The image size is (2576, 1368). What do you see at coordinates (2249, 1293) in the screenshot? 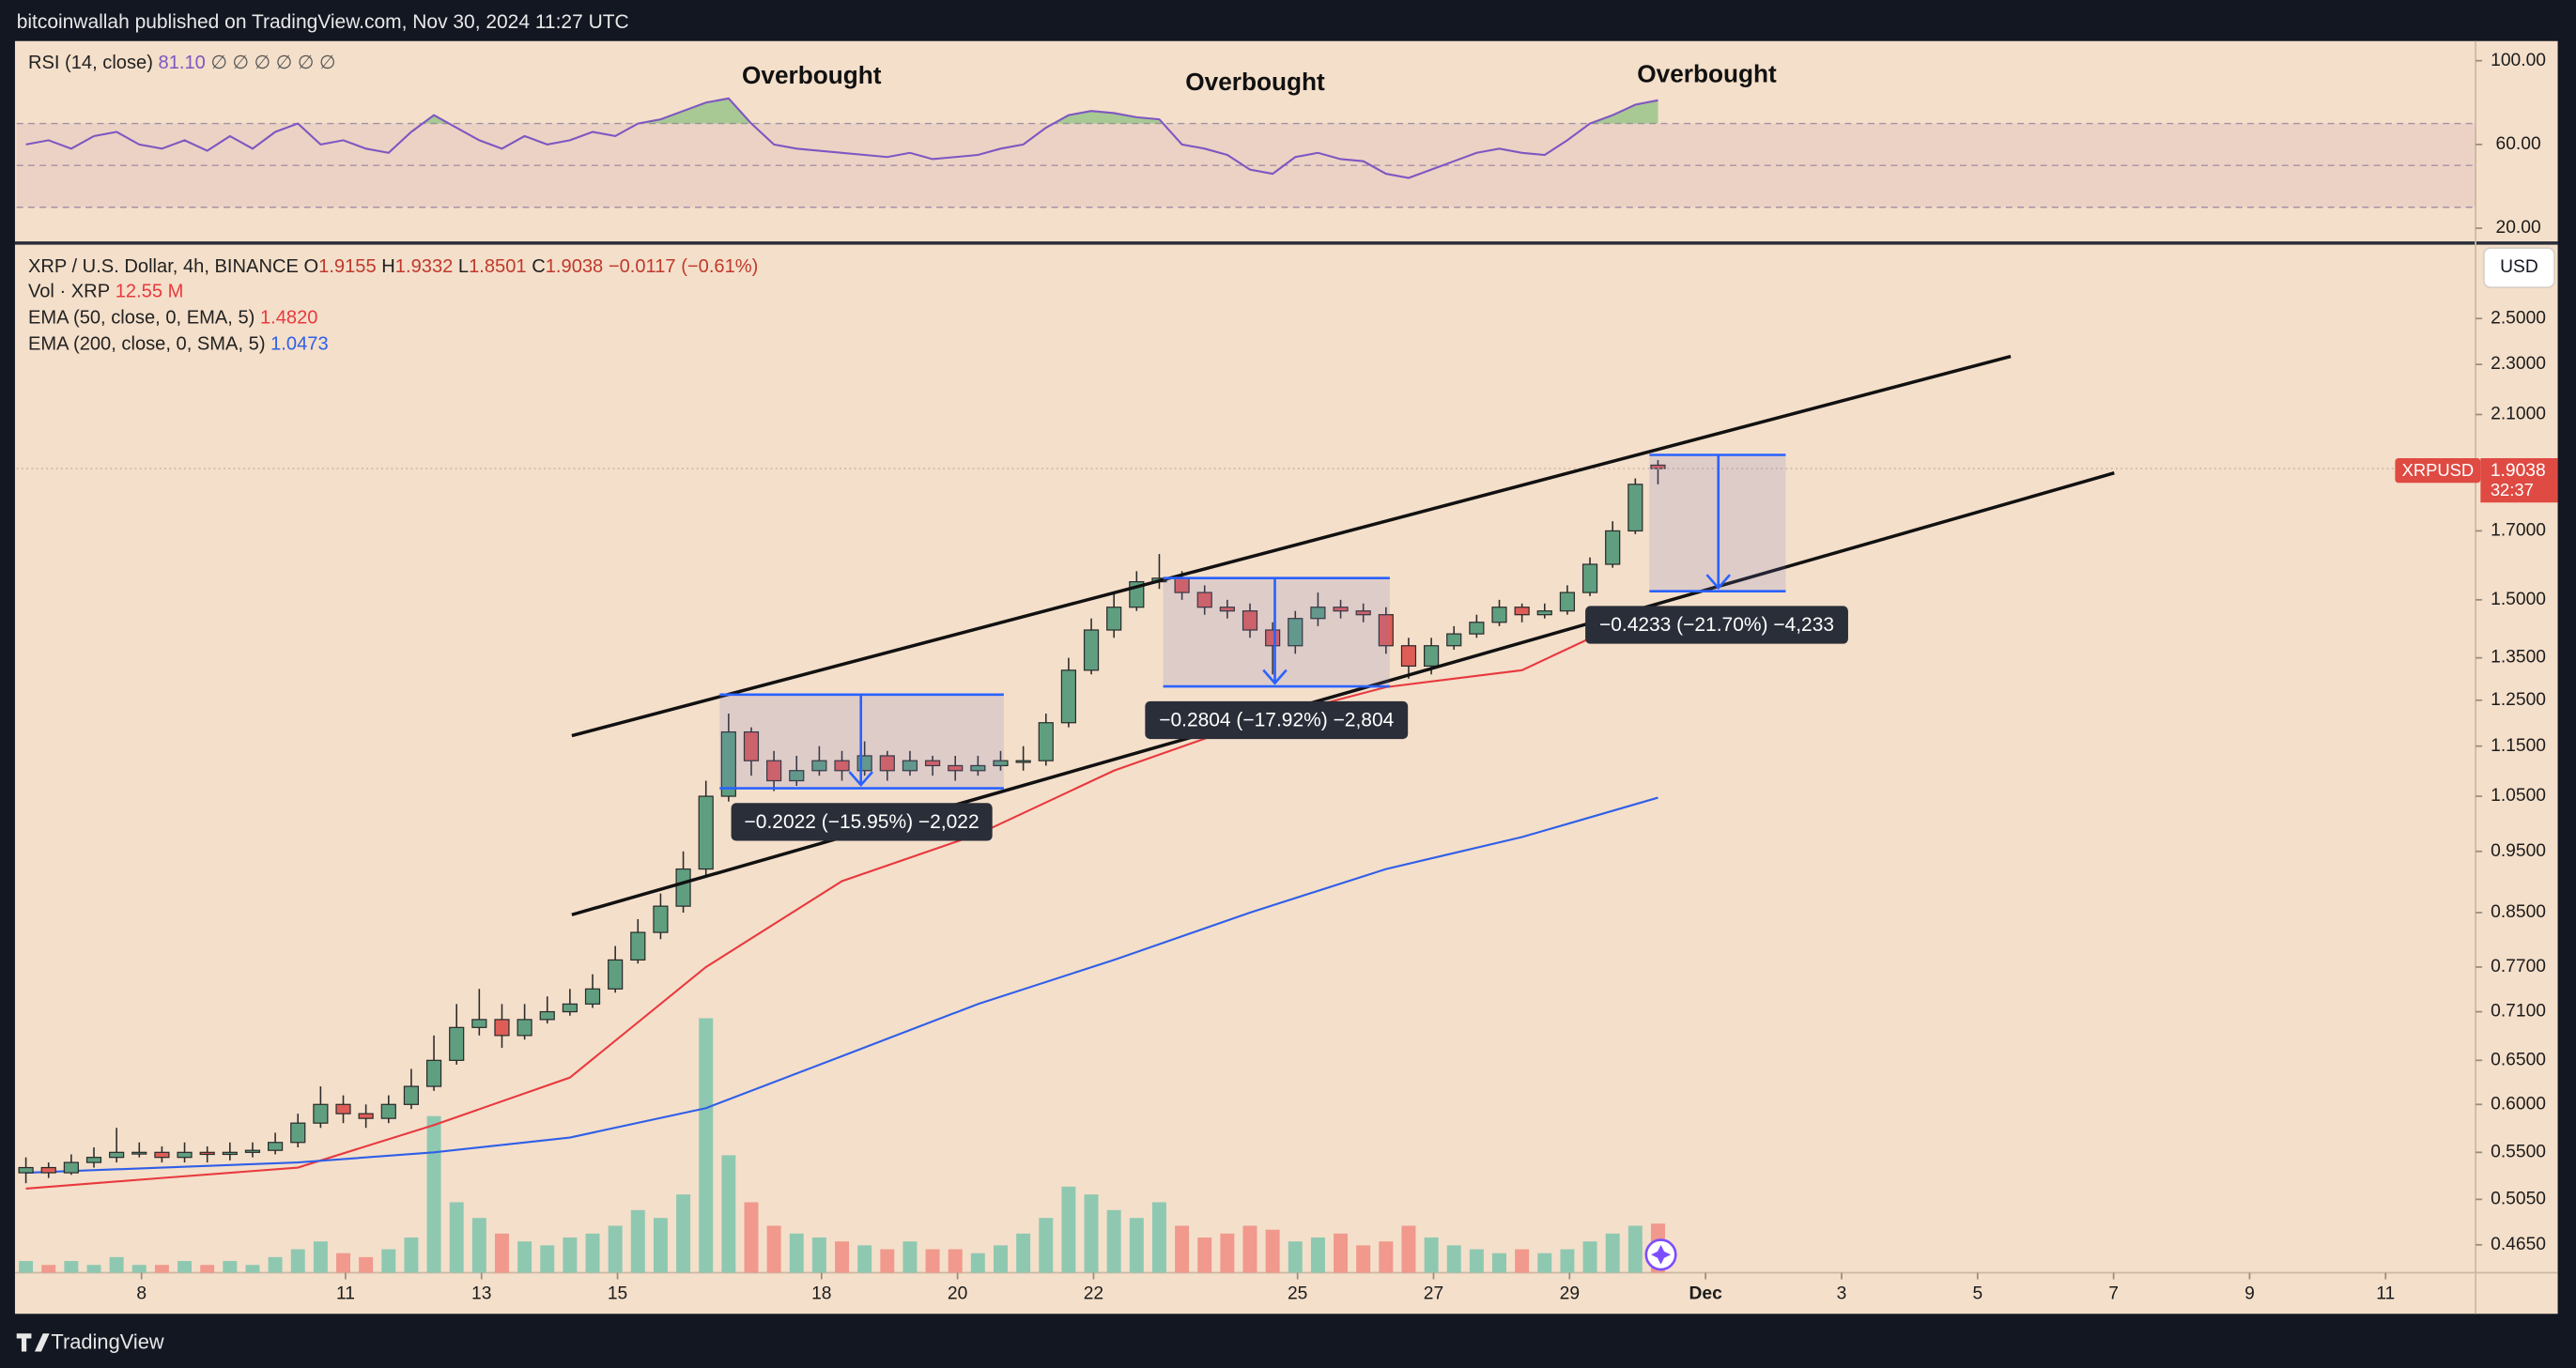
I see `x-tick-label: 9` at bounding box center [2249, 1293].